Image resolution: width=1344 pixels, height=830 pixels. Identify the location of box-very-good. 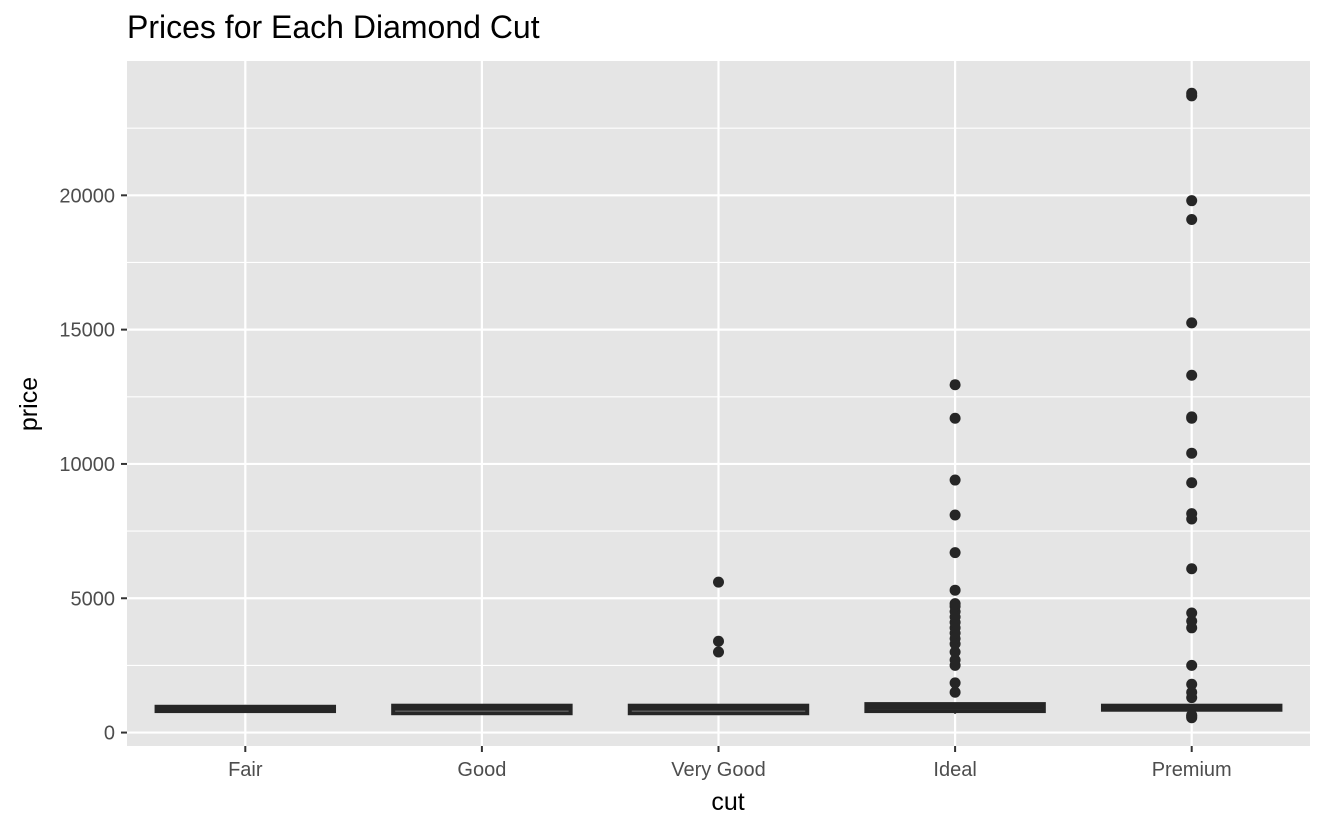
(718, 709).